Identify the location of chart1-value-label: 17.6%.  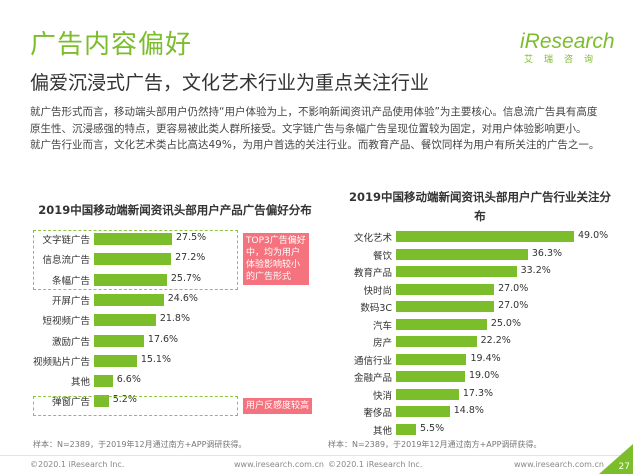
(163, 339).